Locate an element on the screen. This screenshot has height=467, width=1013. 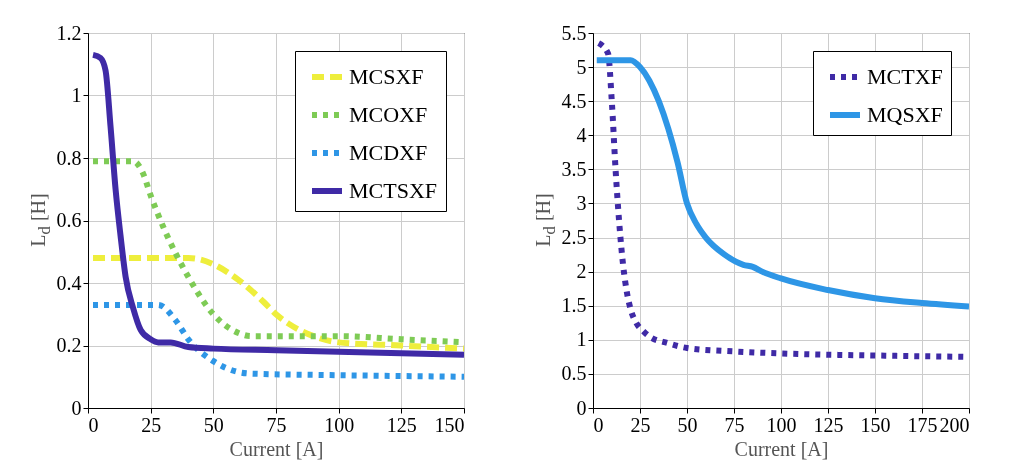
y-tick-label: 1.5 is located at coordinates (574, 305).